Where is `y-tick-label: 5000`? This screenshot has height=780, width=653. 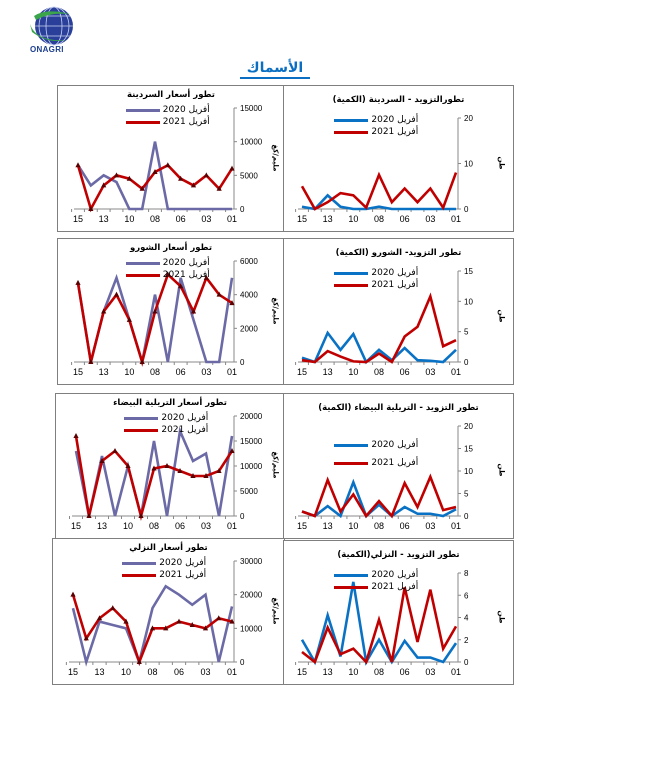 y-tick-label: 5000 is located at coordinates (249, 491).